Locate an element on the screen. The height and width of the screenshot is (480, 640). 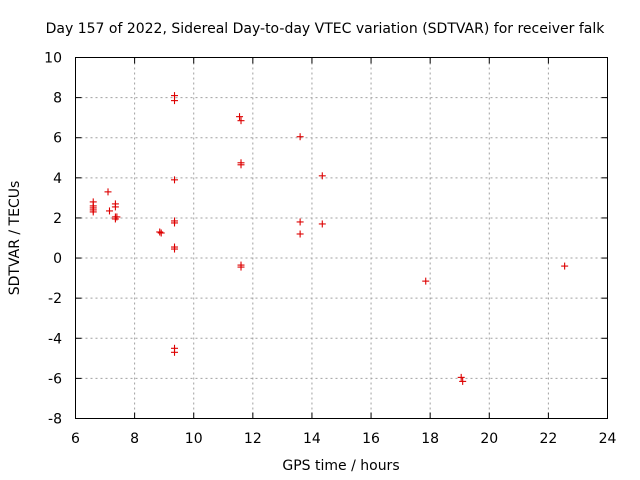
x-tick-label: 6 is located at coordinates (75, 439).